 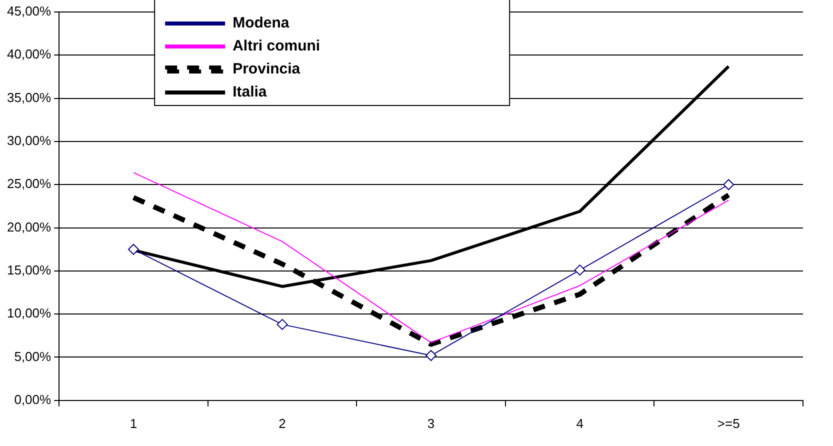 I want to click on y-tick-label: 35,00%, so click(x=29, y=97).